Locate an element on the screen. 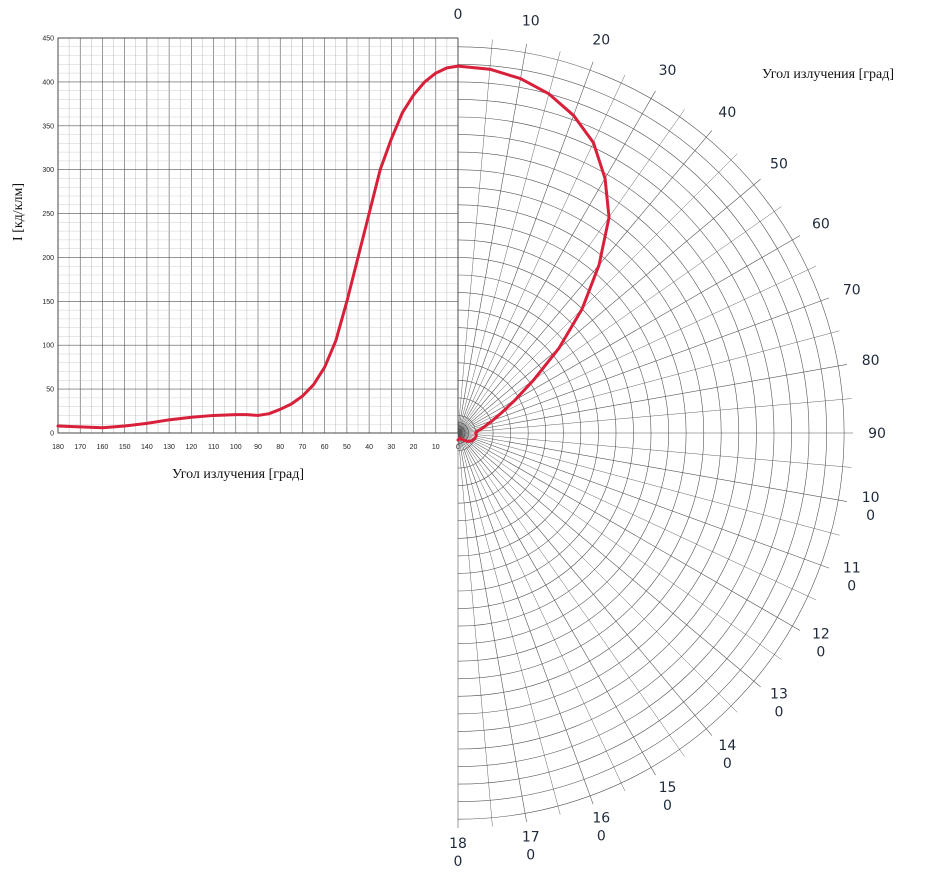 The width and height of the screenshot is (925, 888). y-tick-label: 100 is located at coordinates (48, 346).